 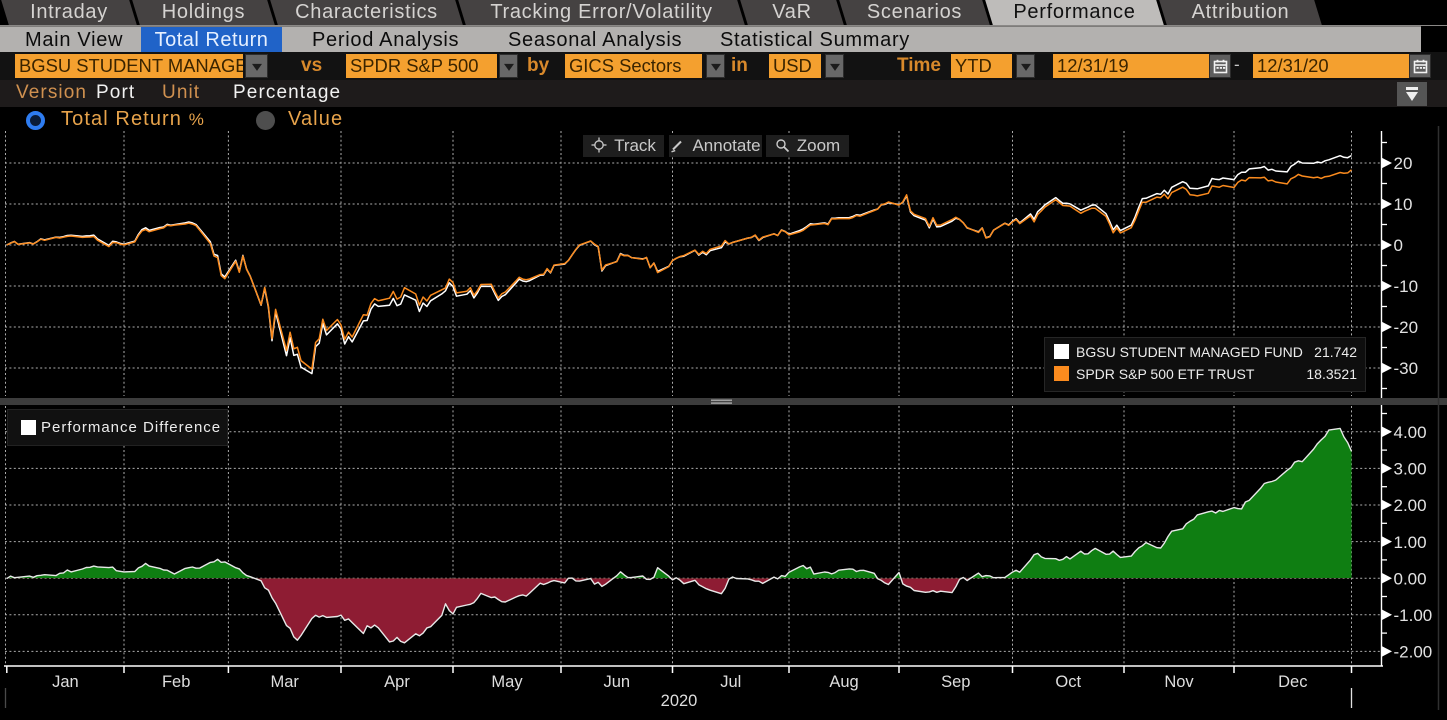 I want to click on svg-text: 4.00, so click(x=1410, y=432).